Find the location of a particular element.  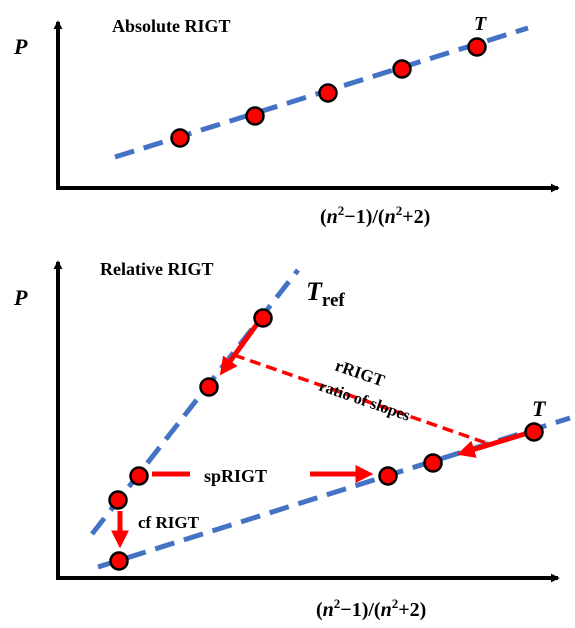

top-y-axis-label: P is located at coordinates (20, 46).